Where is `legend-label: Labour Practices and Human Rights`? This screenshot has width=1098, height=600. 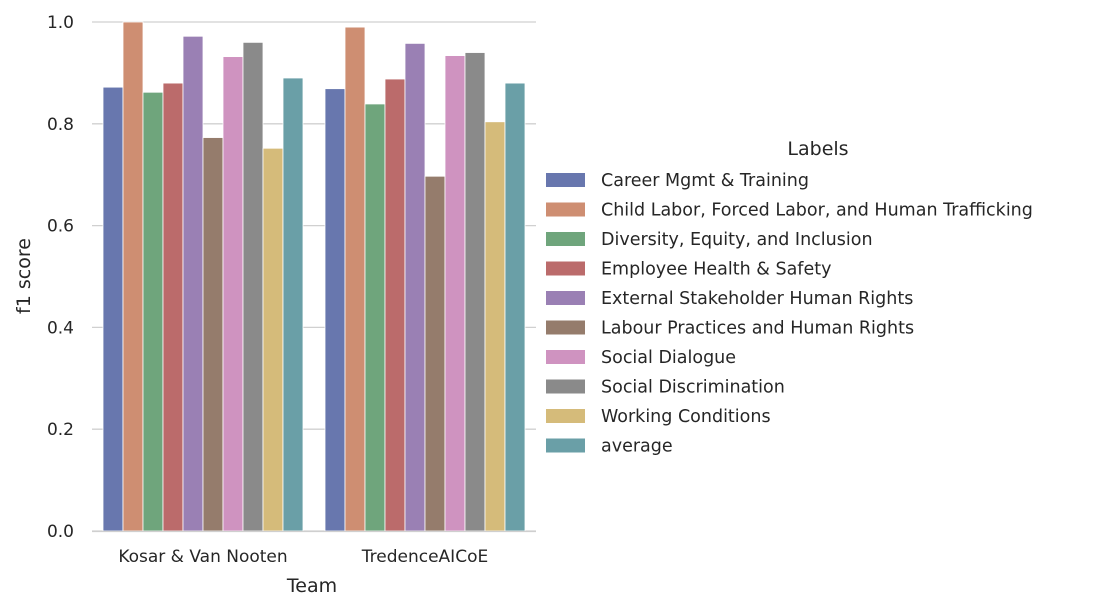 legend-label: Labour Practices and Human Rights is located at coordinates (757, 329).